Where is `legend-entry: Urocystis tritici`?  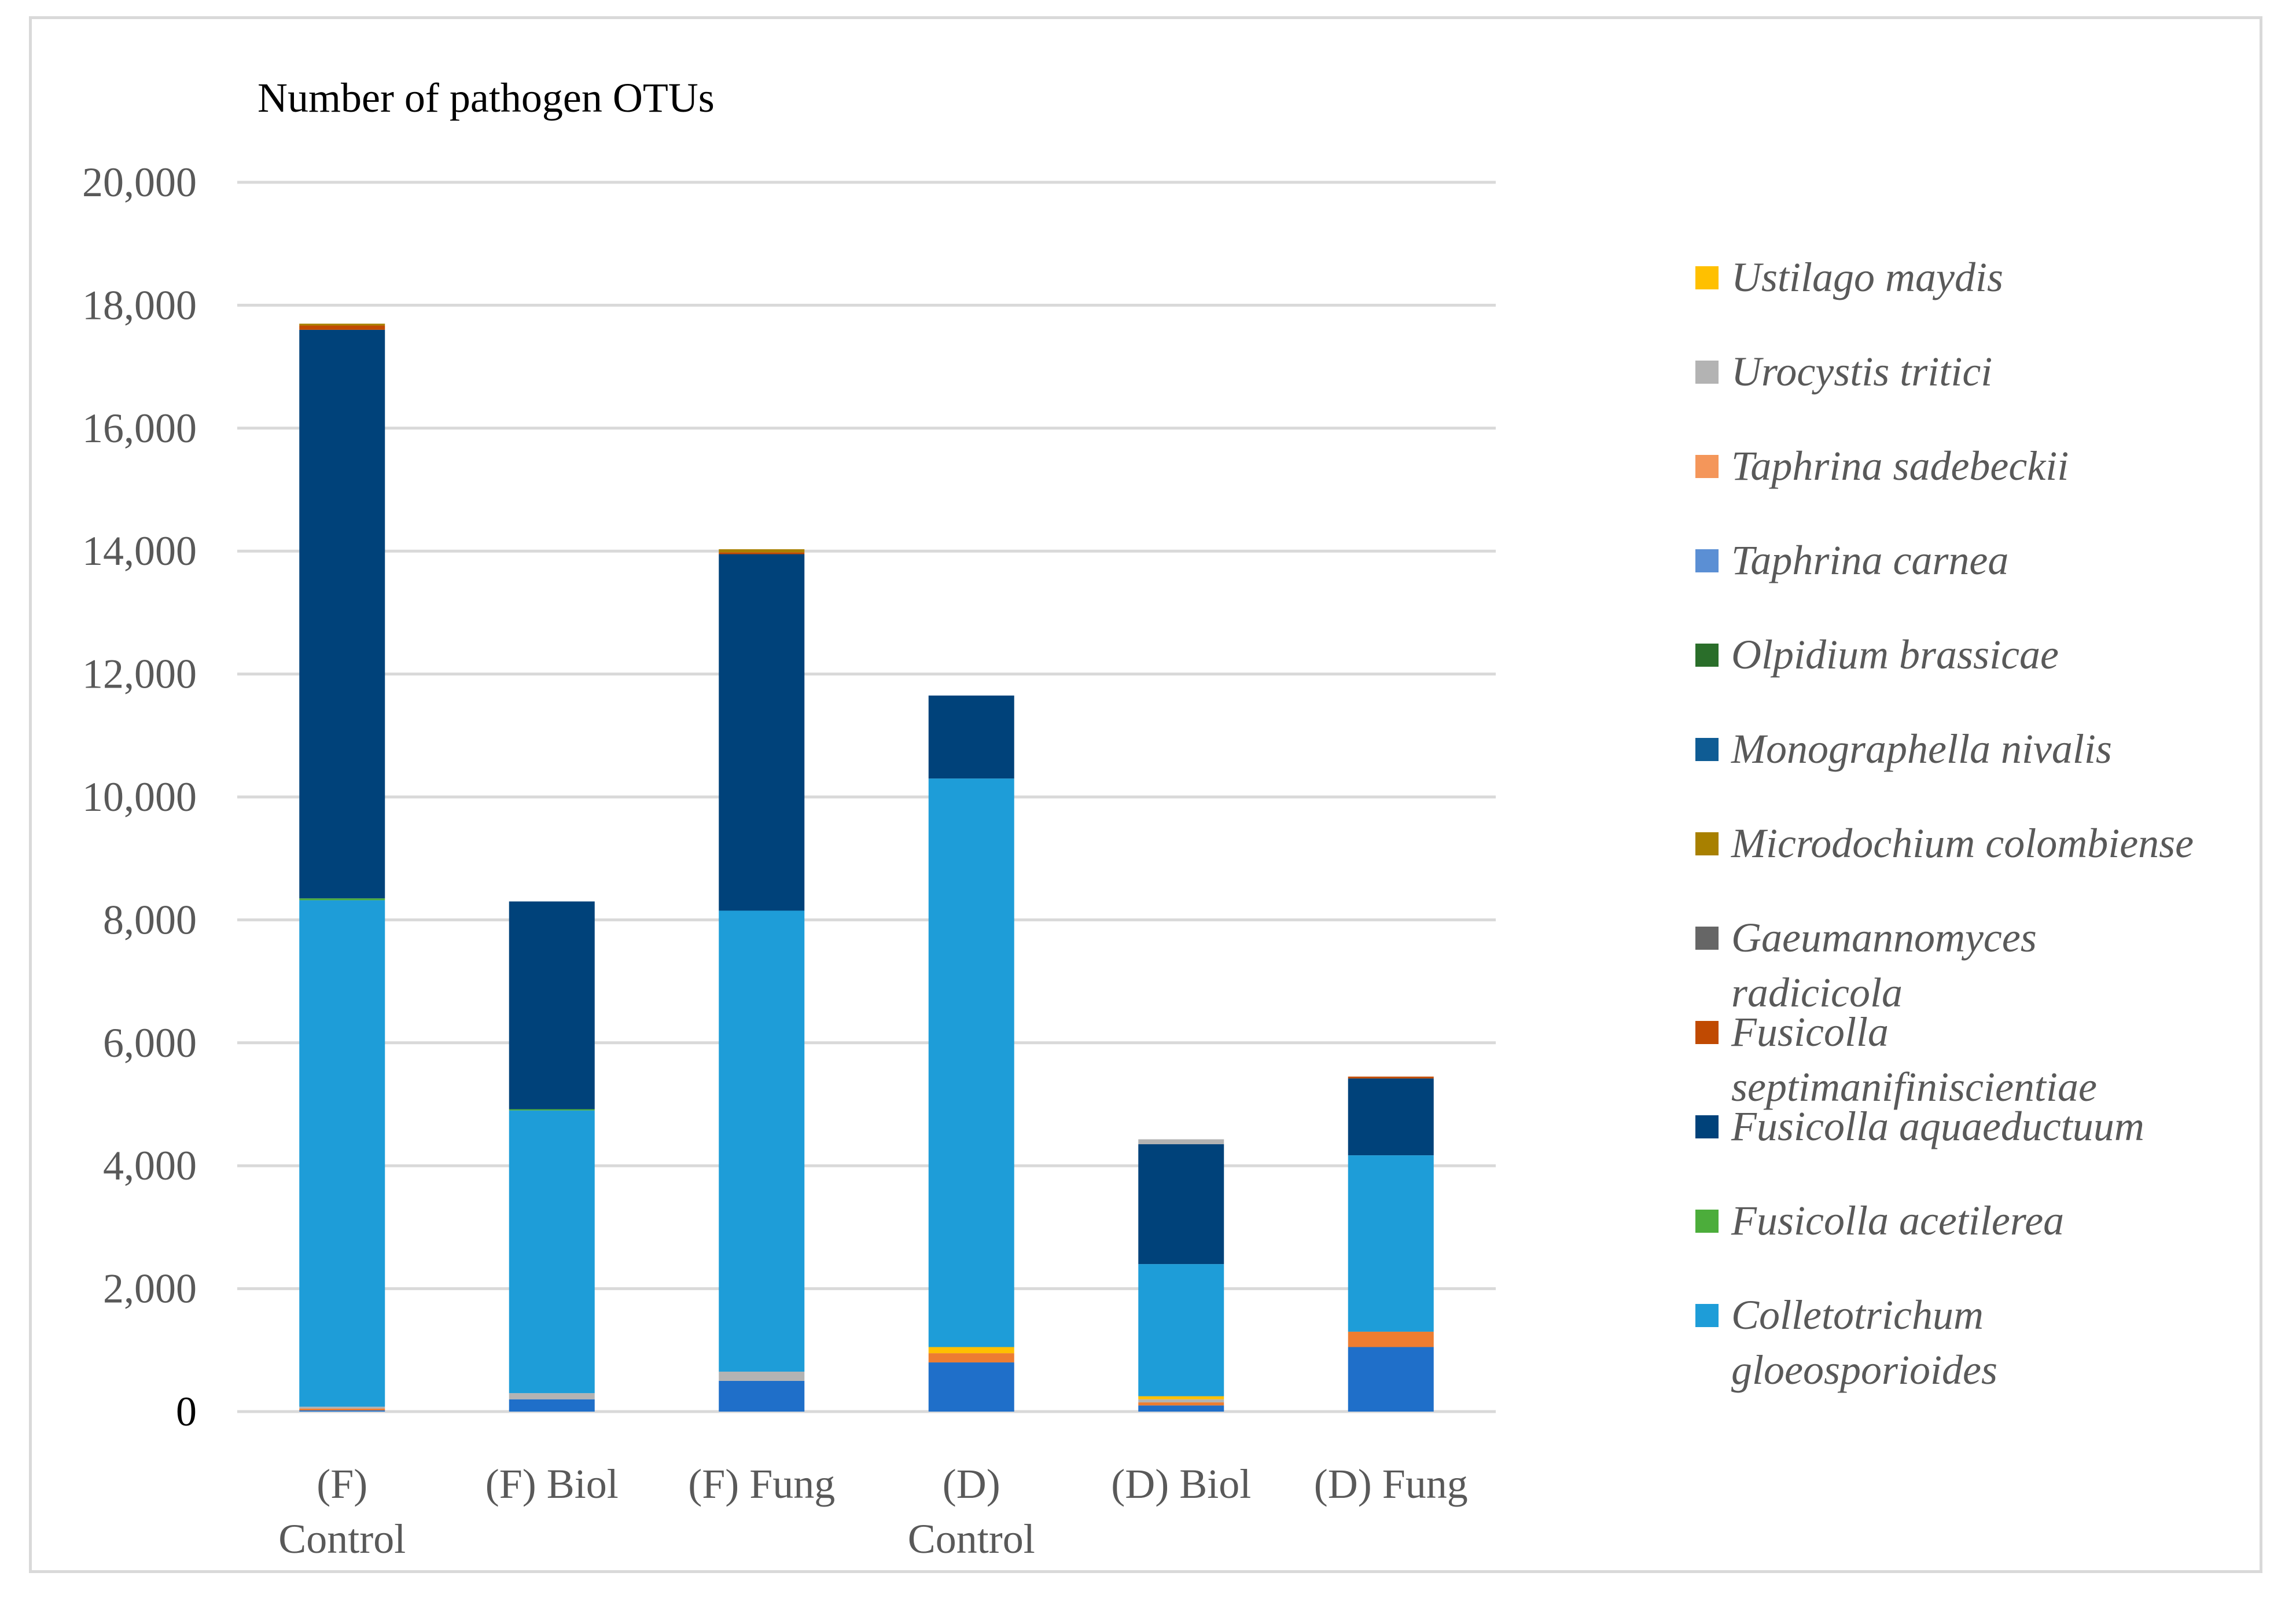
legend-entry: Urocystis tritici is located at coordinates (1843, 371).